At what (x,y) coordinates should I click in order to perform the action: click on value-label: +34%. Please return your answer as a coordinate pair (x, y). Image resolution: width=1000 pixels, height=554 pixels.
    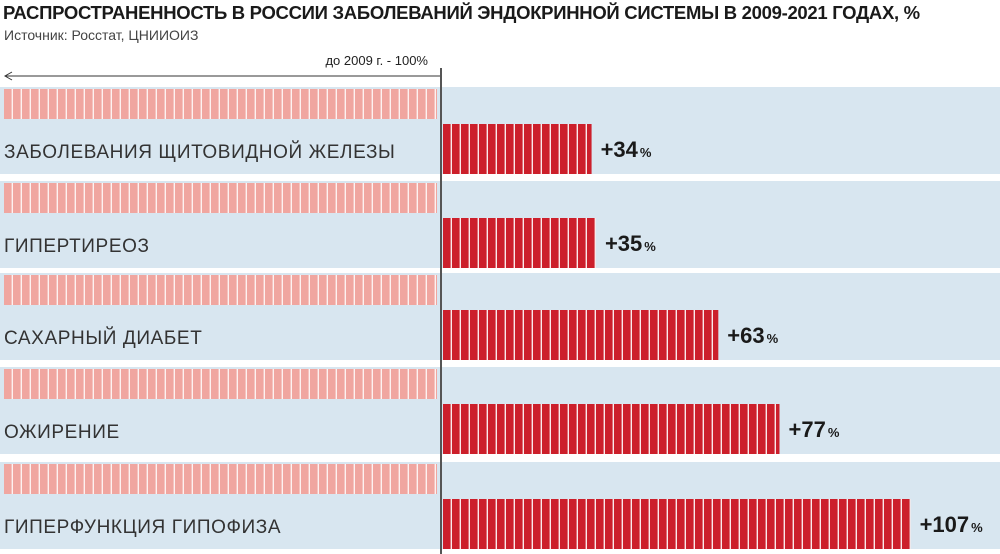
    Looking at the image, I should click on (626, 149).